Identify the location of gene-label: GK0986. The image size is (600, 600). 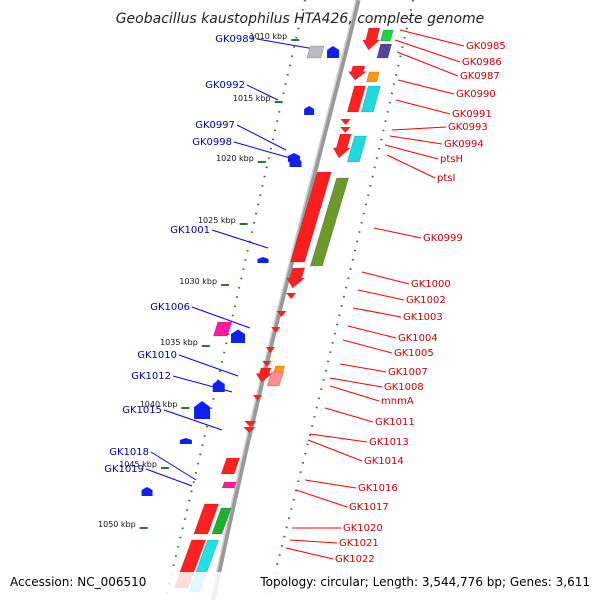
(482, 62).